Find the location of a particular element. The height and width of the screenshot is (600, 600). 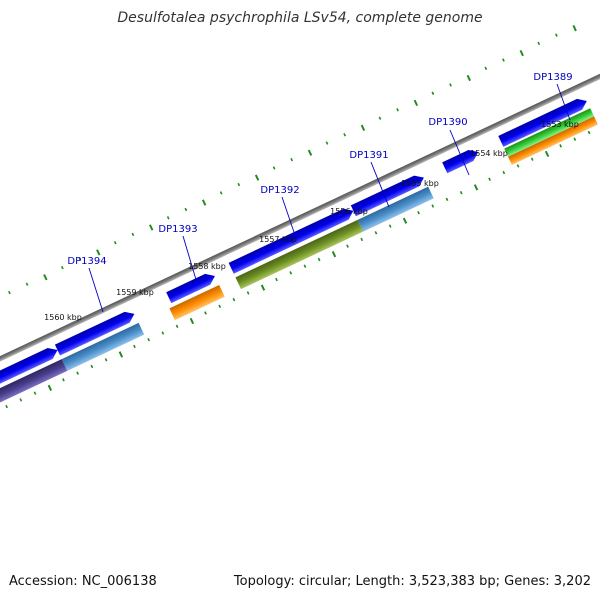

gene-label-dp1390: DP1390 is located at coordinates (447, 122).